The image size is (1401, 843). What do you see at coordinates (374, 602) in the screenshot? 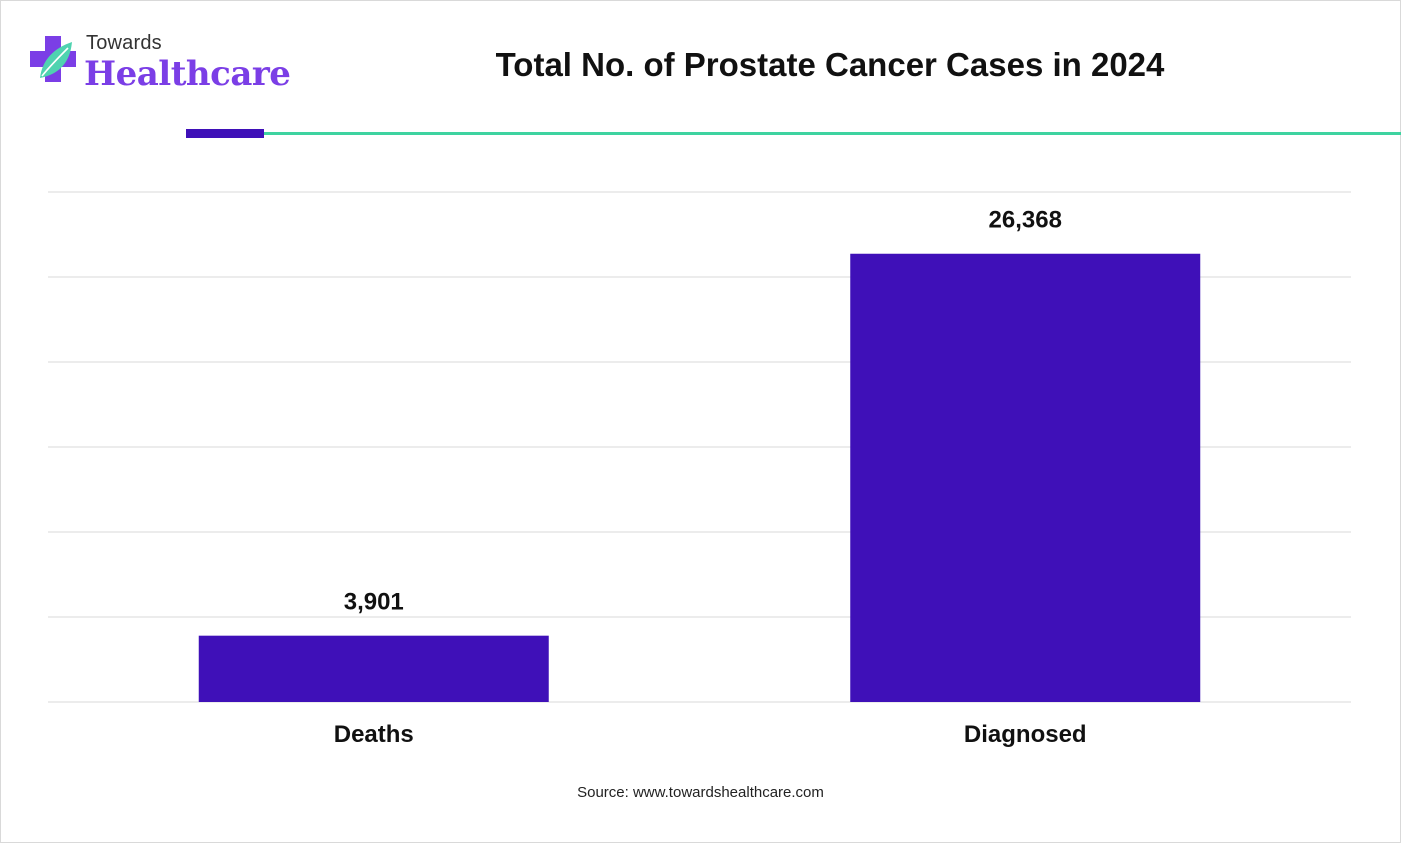
I see `data-label: 3,901` at bounding box center [374, 602].